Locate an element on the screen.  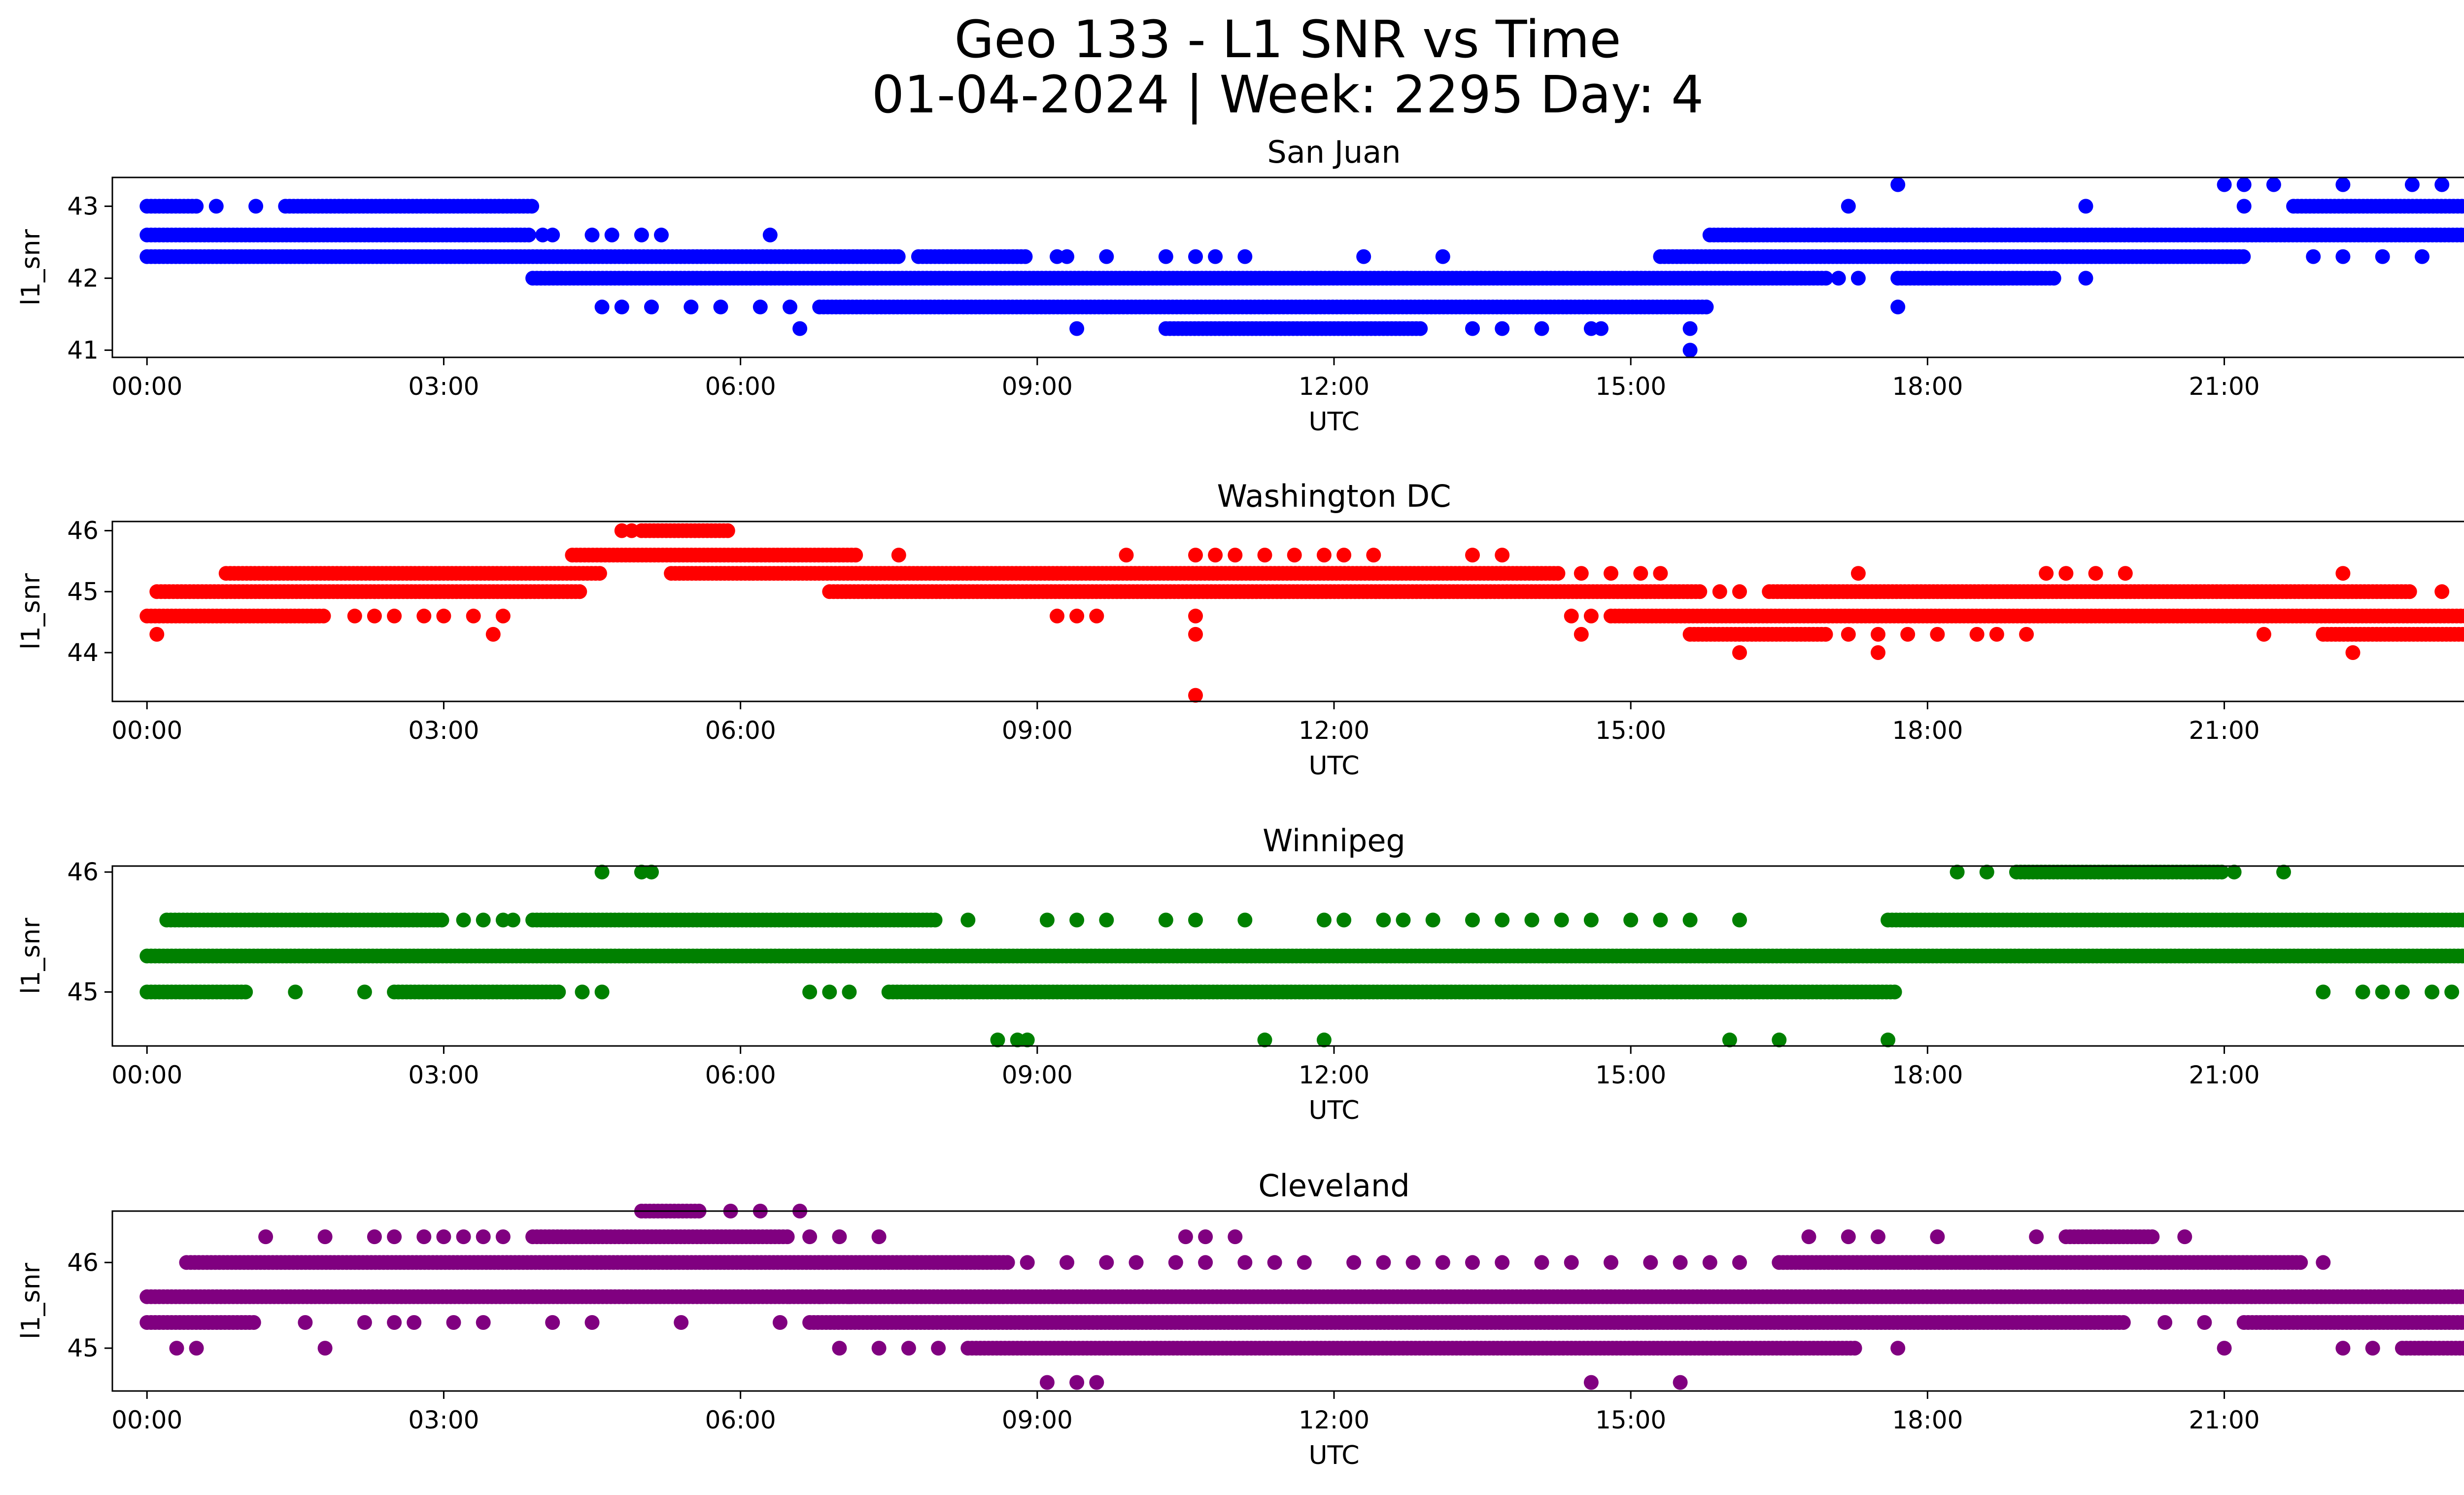
y-tick-label: 46 is located at coordinates (83, 872).